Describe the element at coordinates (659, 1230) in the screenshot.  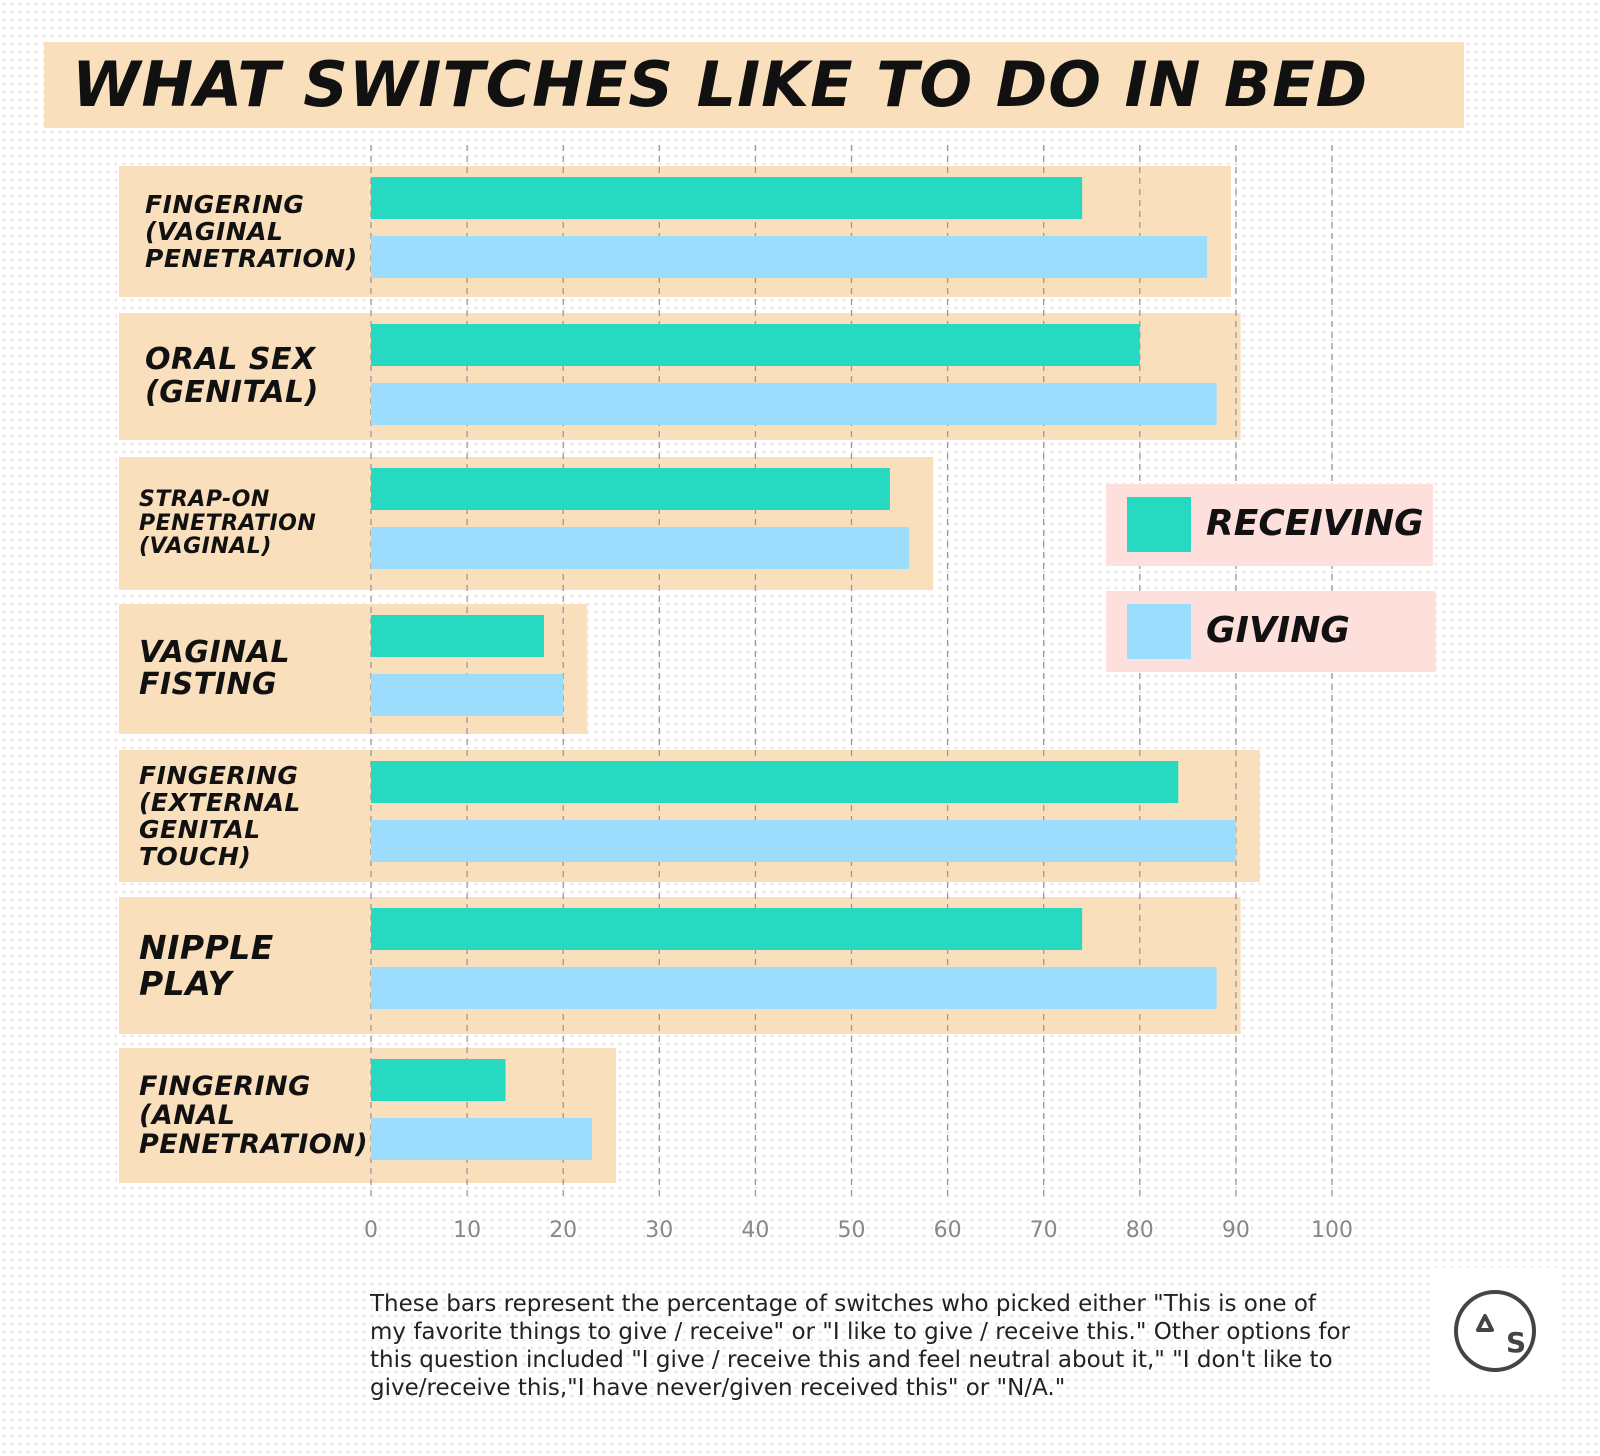
I see `x-tick-label: 30` at that location.